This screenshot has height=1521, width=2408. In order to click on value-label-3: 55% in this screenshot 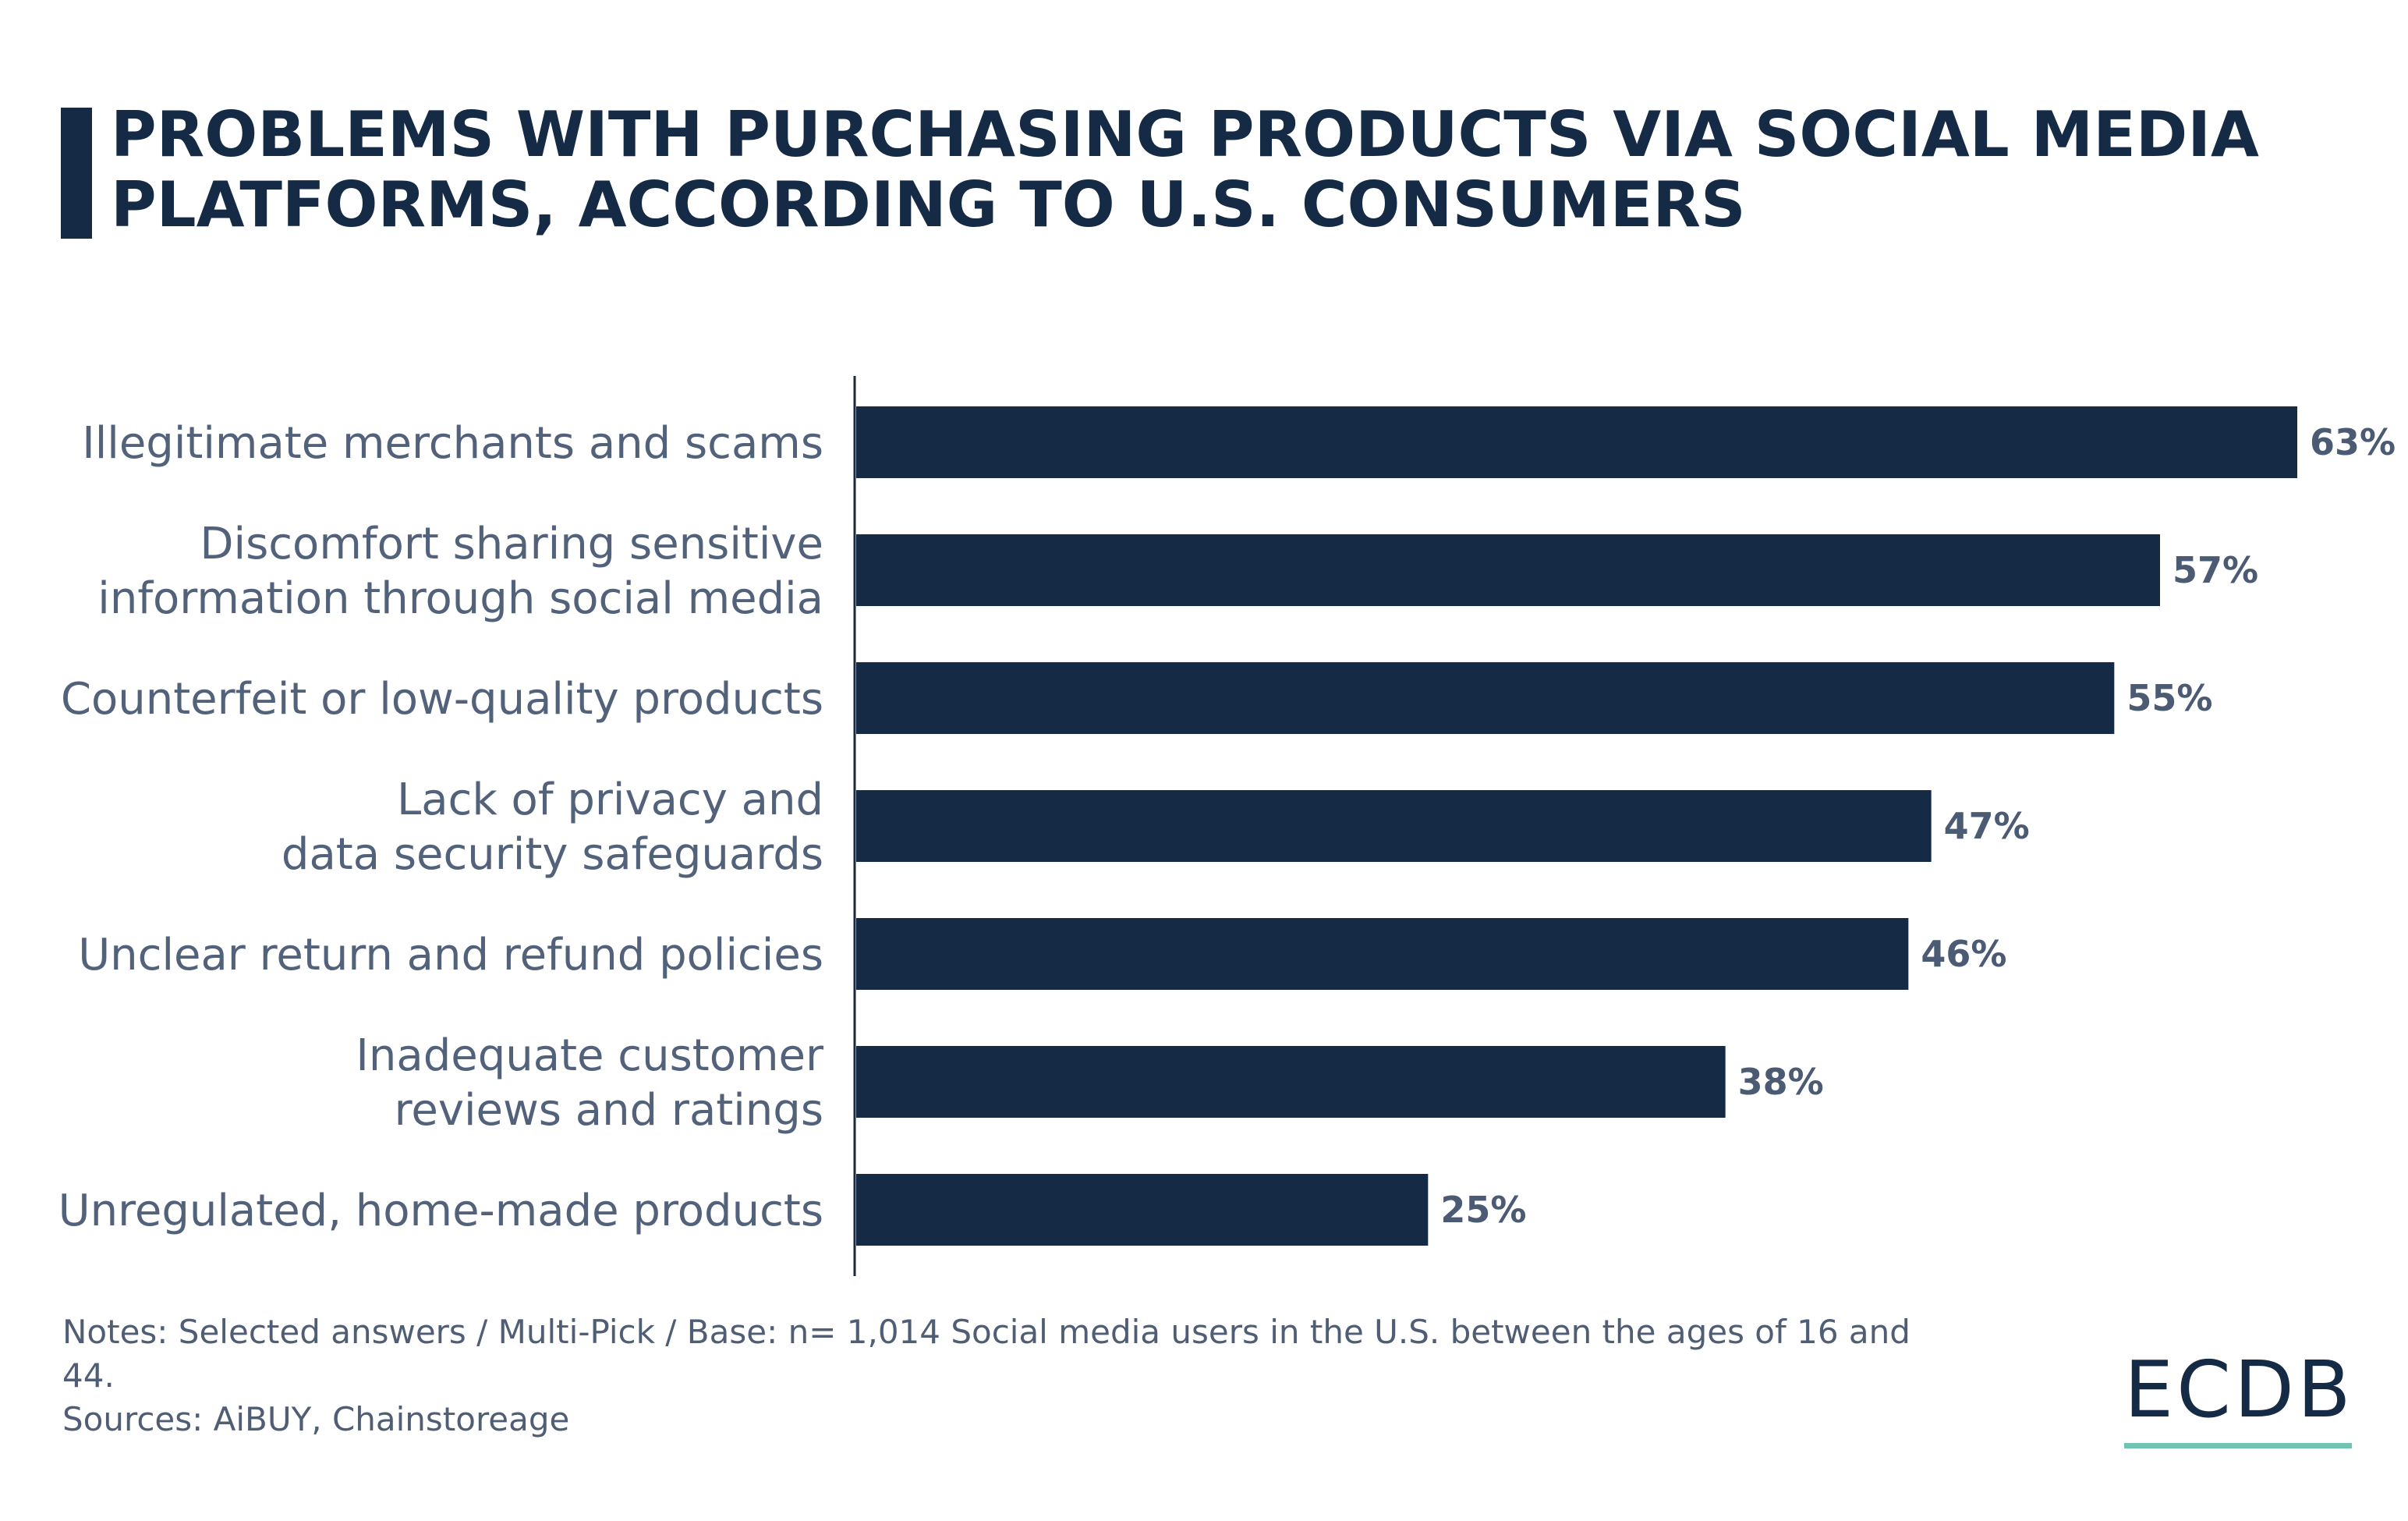, I will do `click(2169, 698)`.